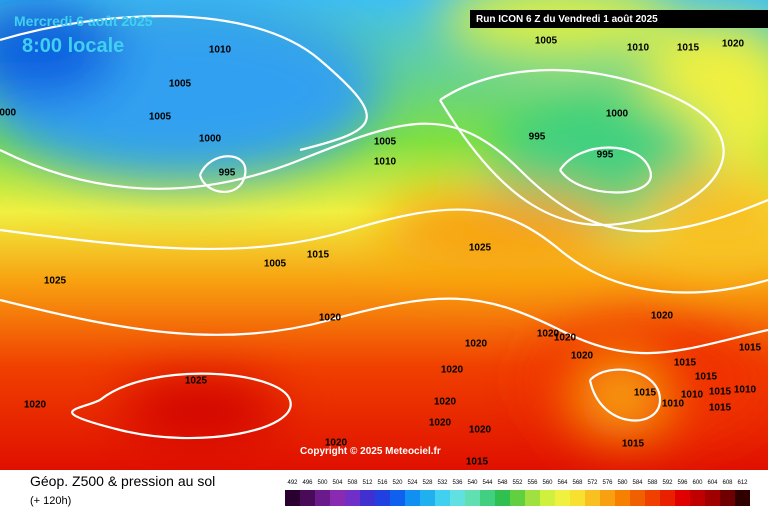  What do you see at coordinates (292, 483) in the screenshot?
I see `colorbar-label: 492` at bounding box center [292, 483].